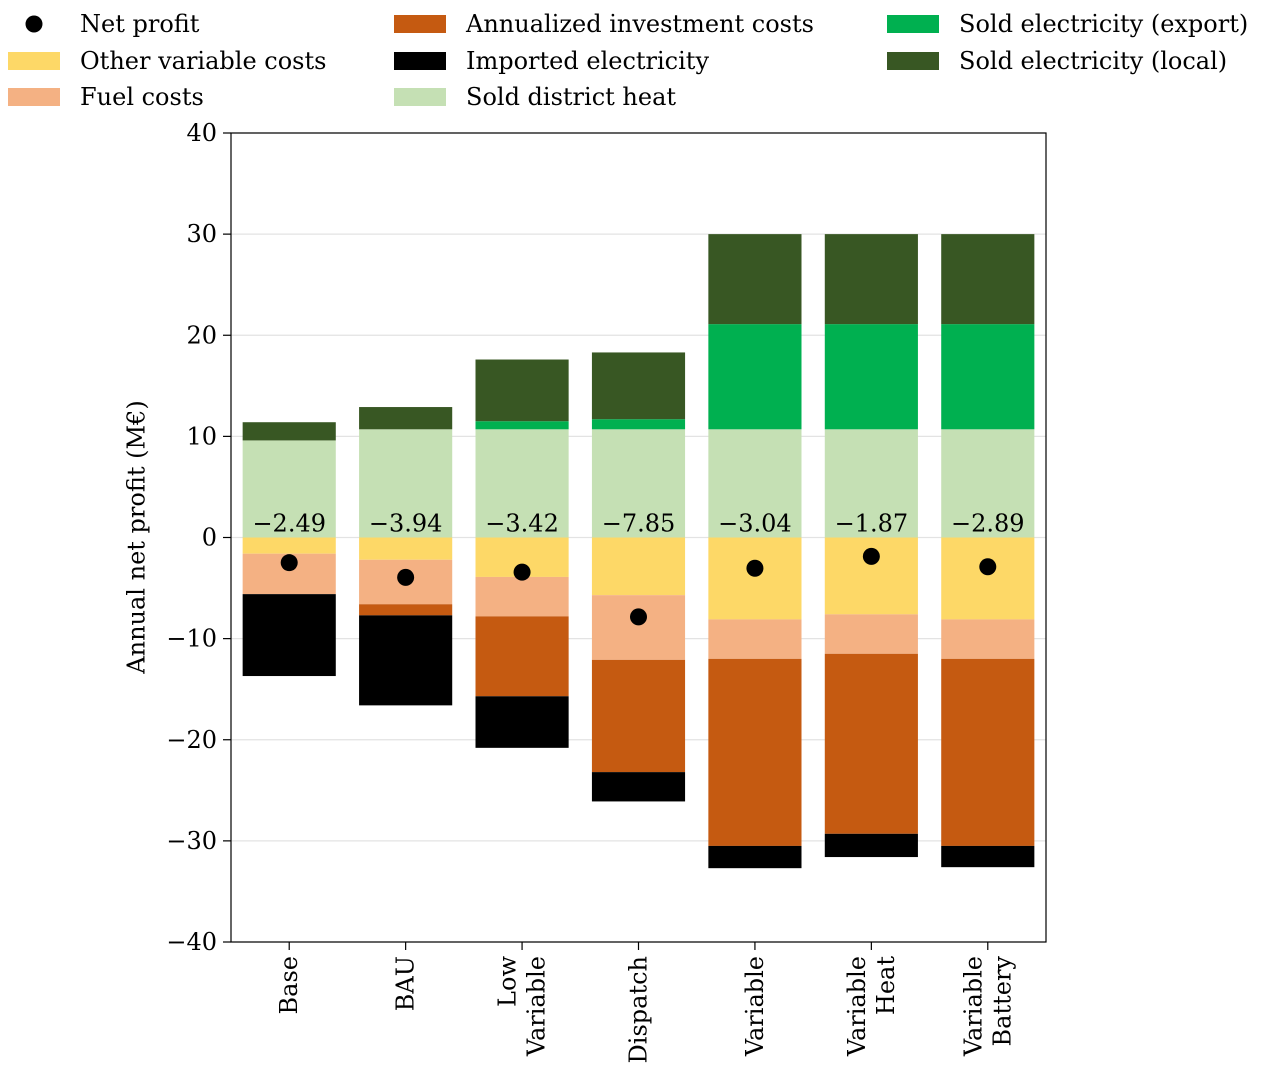  Describe the element at coordinates (191, 942) in the screenshot. I see `y-tick-label: −40` at that location.